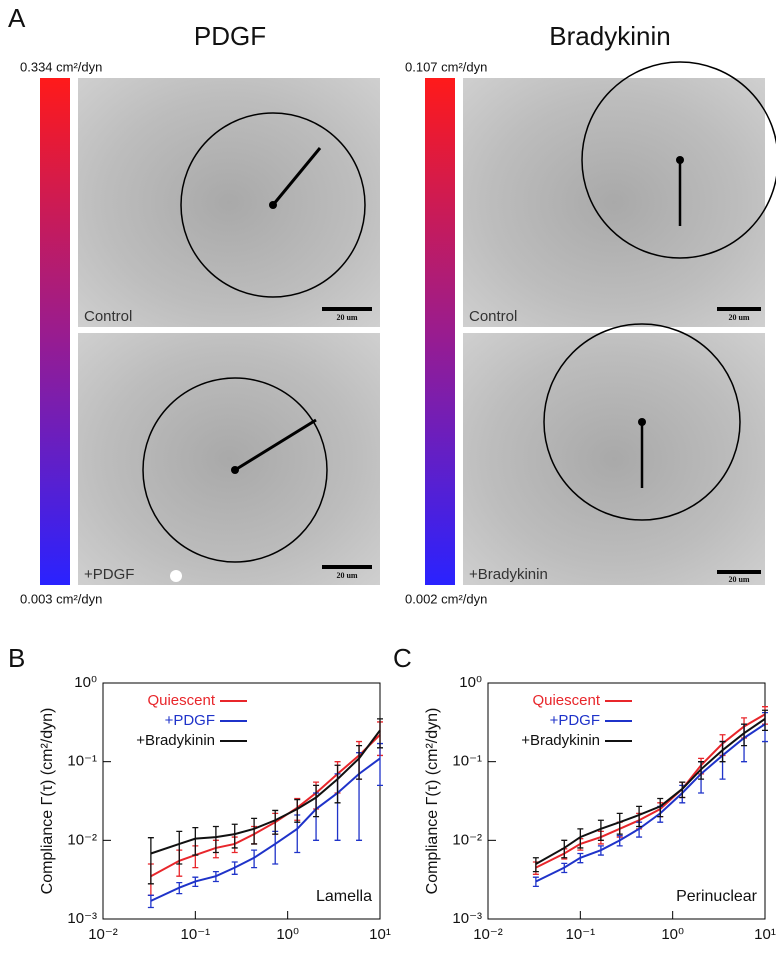 The width and height of the screenshot is (776, 955). Describe the element at coordinates (446, 66) in the screenshot. I see `colorbar-max: 0.107 cm²/dyn` at that location.